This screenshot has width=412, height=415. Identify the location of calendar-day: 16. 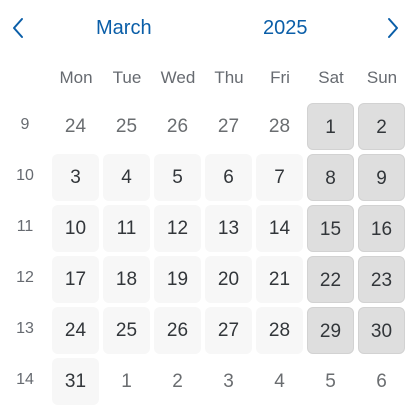
(381, 228).